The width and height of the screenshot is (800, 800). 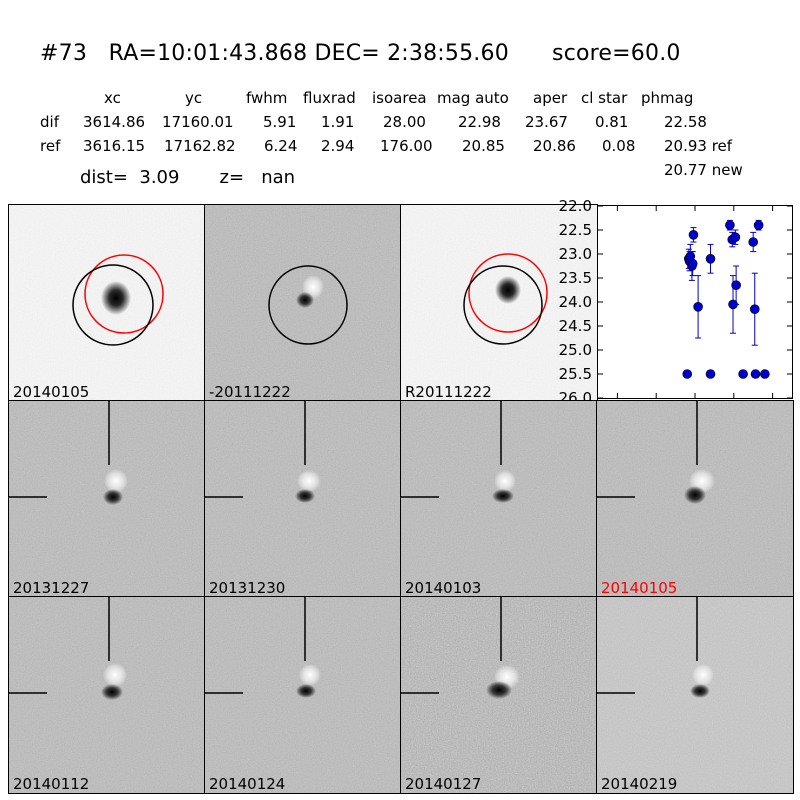 What do you see at coordinates (604, 98) in the screenshot?
I see `col-header-cl-star: cl star` at bounding box center [604, 98].